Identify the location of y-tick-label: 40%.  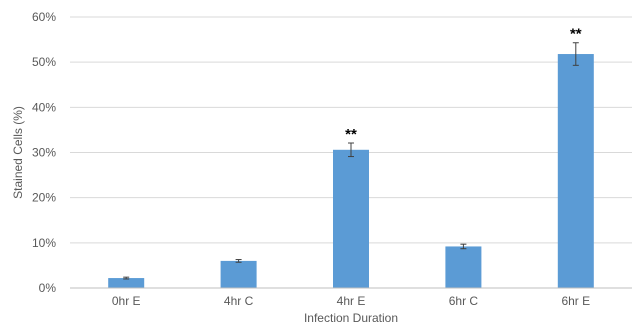
(44, 107).